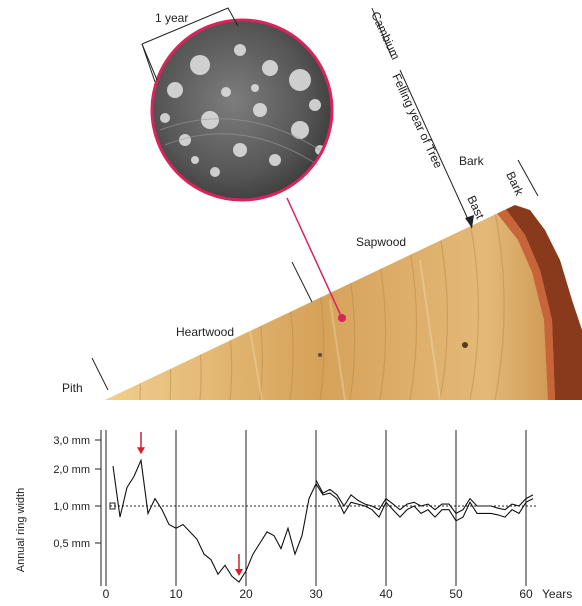 Image resolution: width=582 pixels, height=606 pixels. I want to click on one-year-label: 1 year, so click(171, 18).